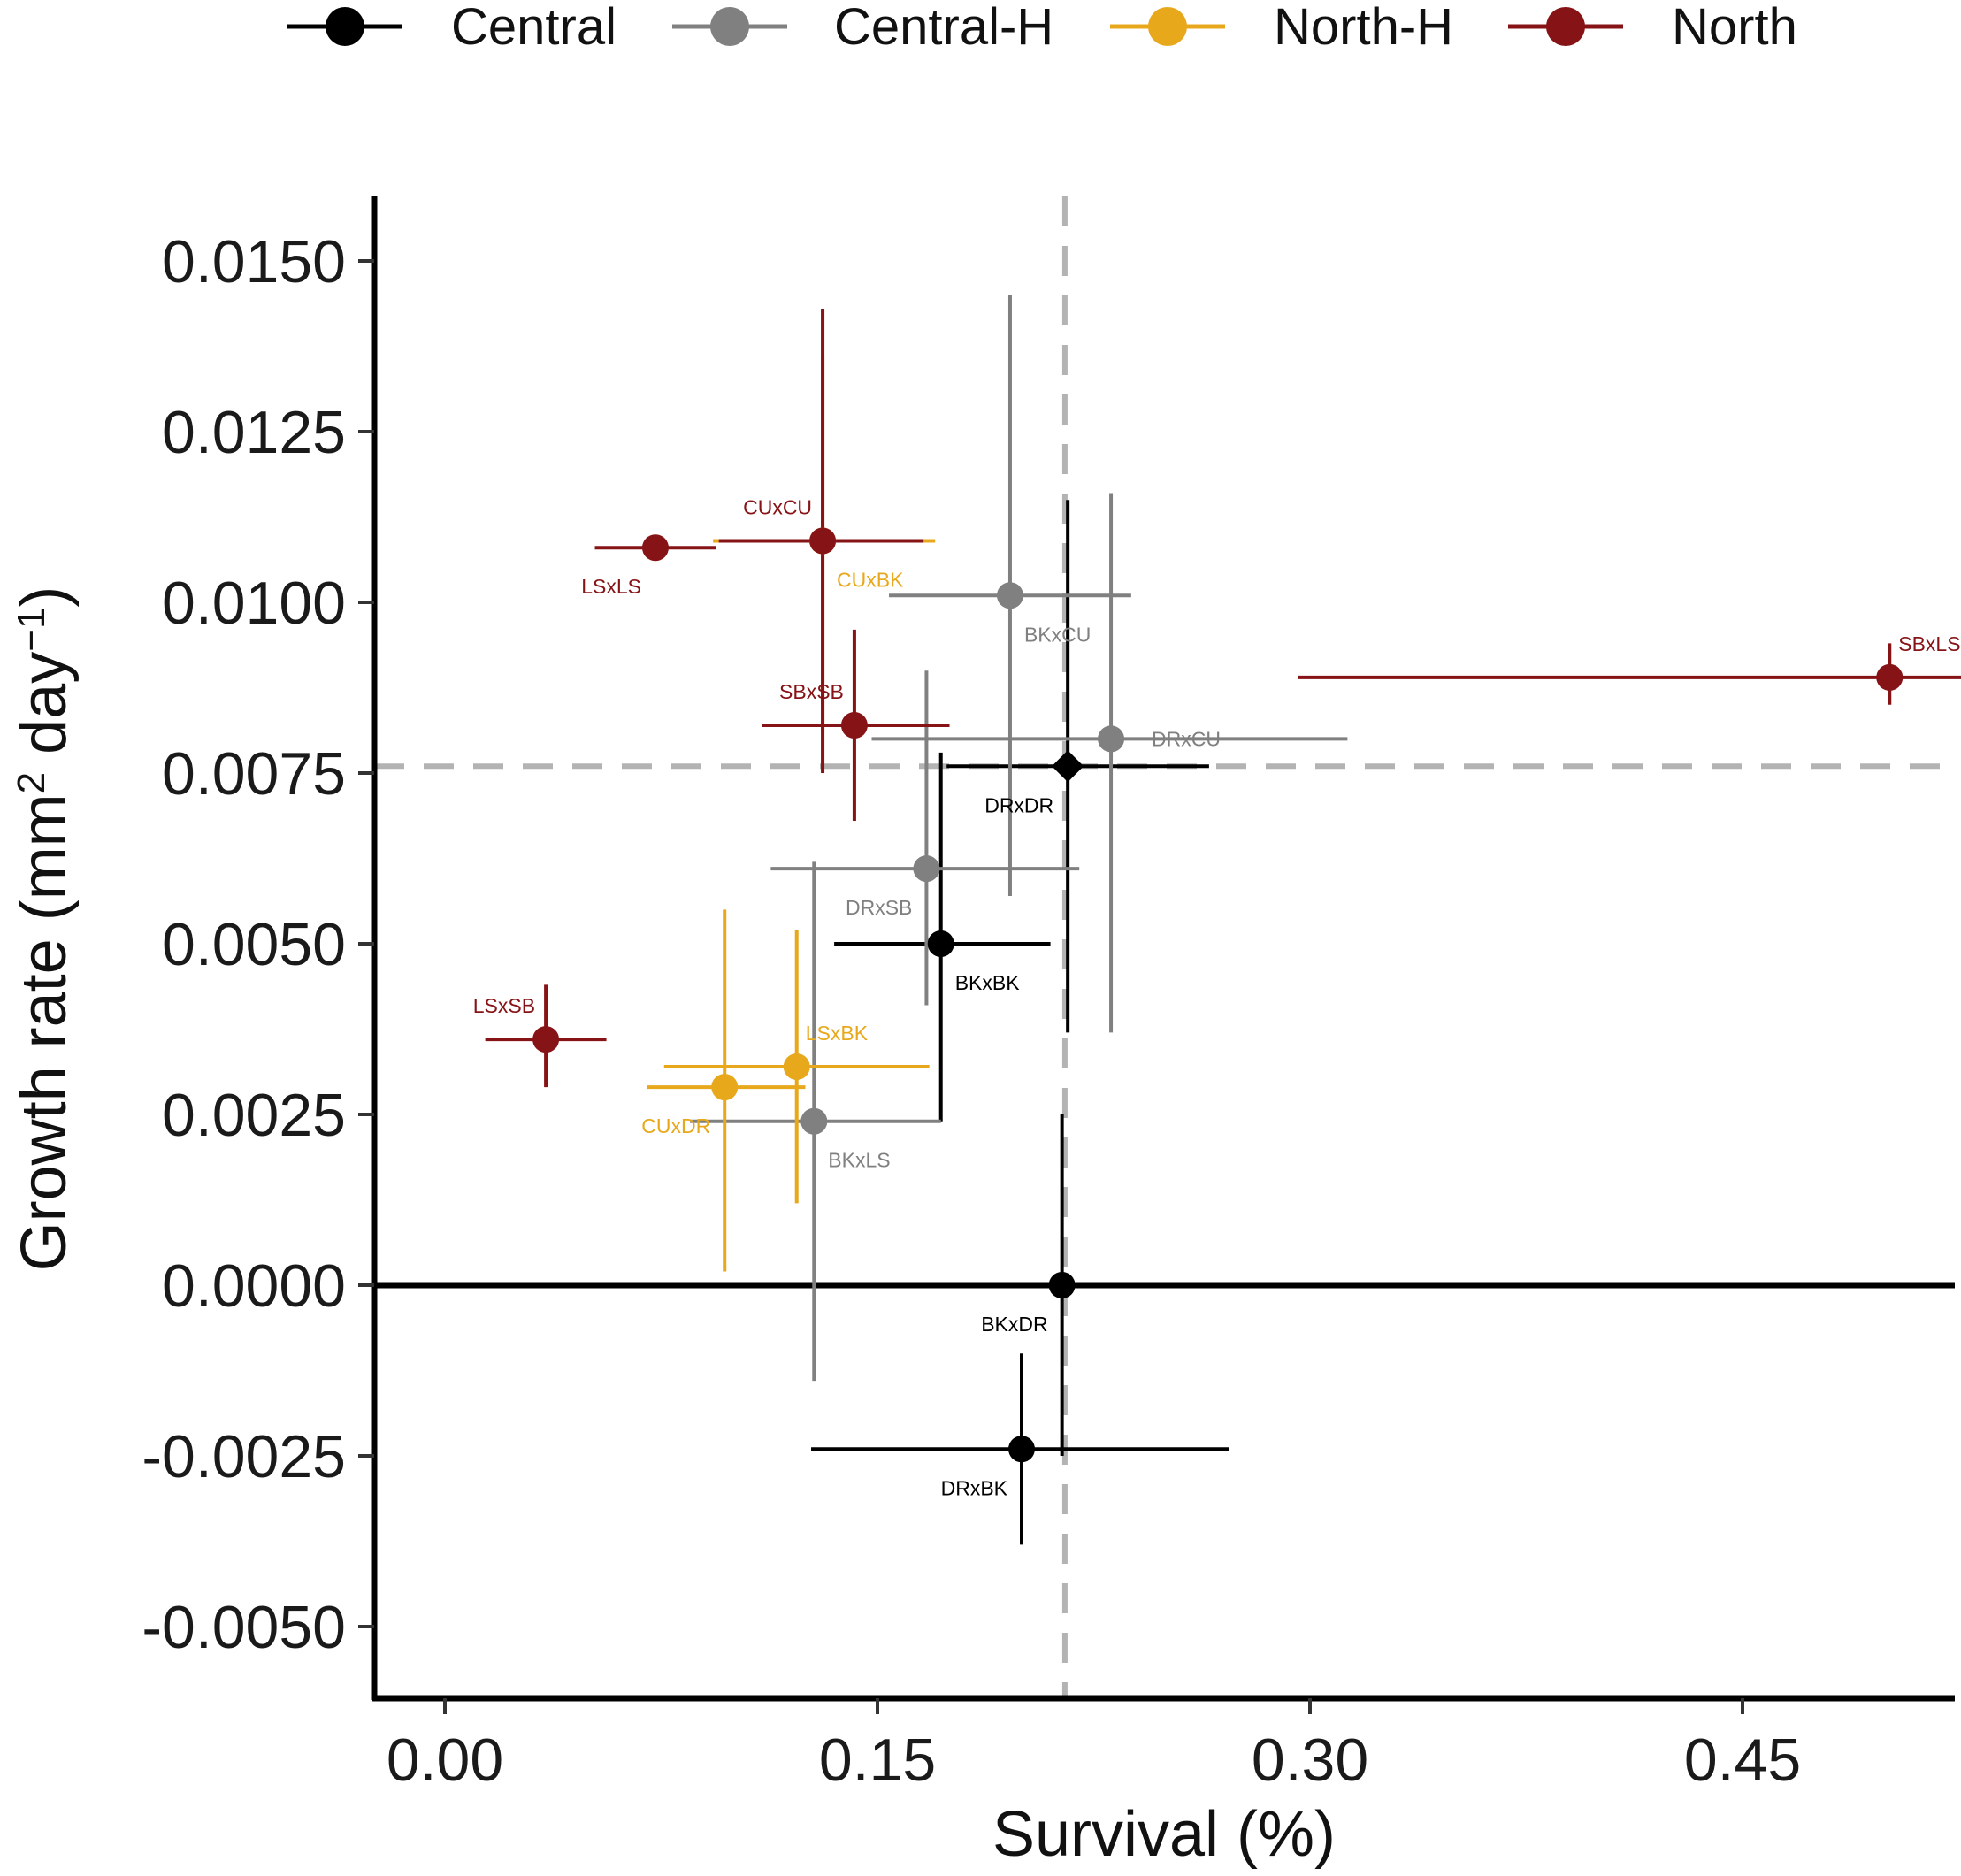  What do you see at coordinates (1164, 1835) in the screenshot?
I see `x-axis-title: Survival (%)` at bounding box center [1164, 1835].